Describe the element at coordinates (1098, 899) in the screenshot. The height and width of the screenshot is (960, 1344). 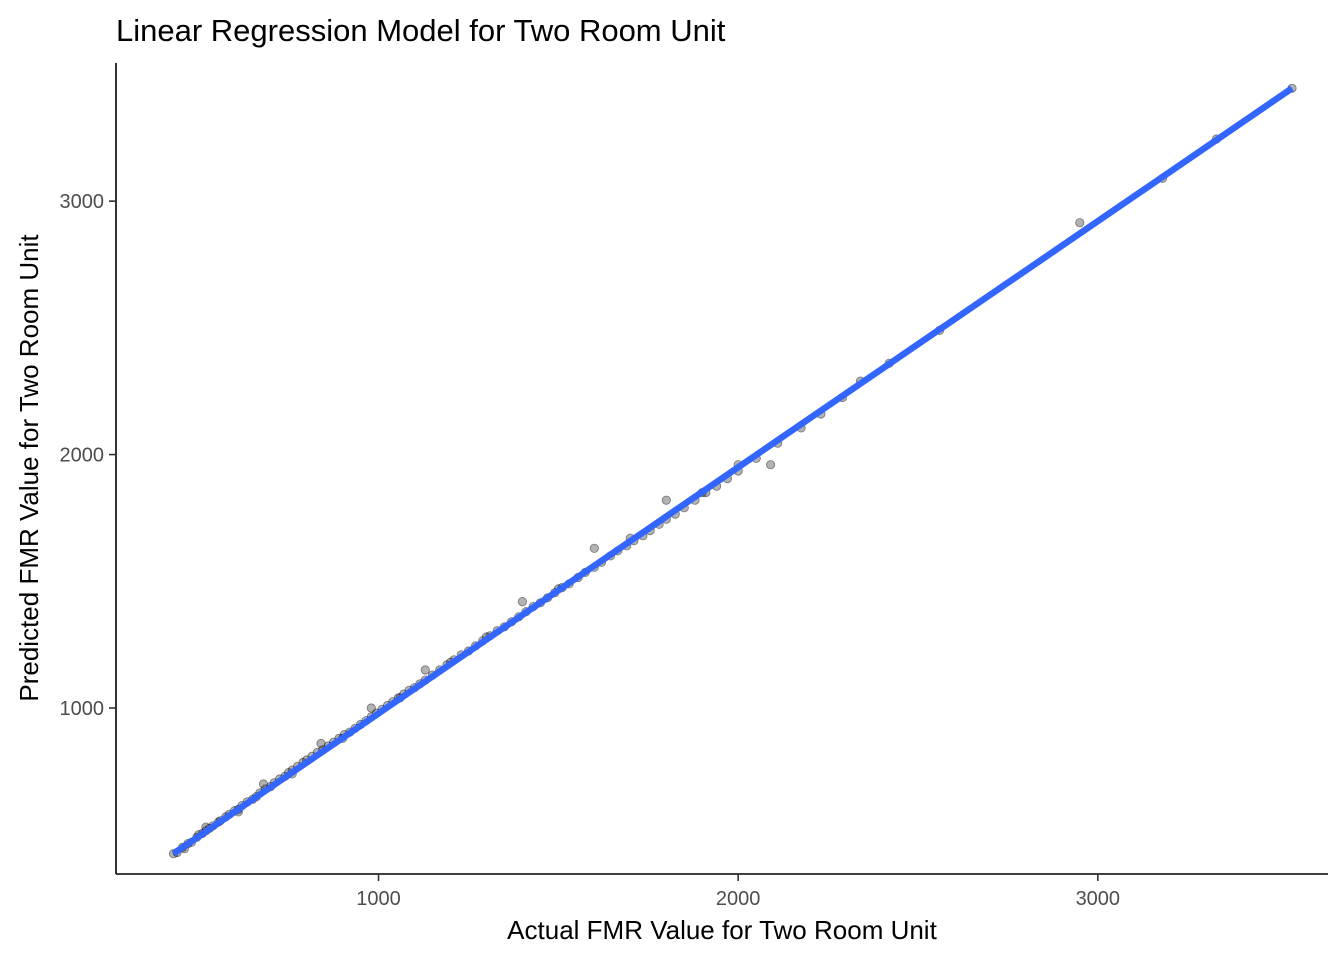
I see `x-tick-label: 3000` at that location.